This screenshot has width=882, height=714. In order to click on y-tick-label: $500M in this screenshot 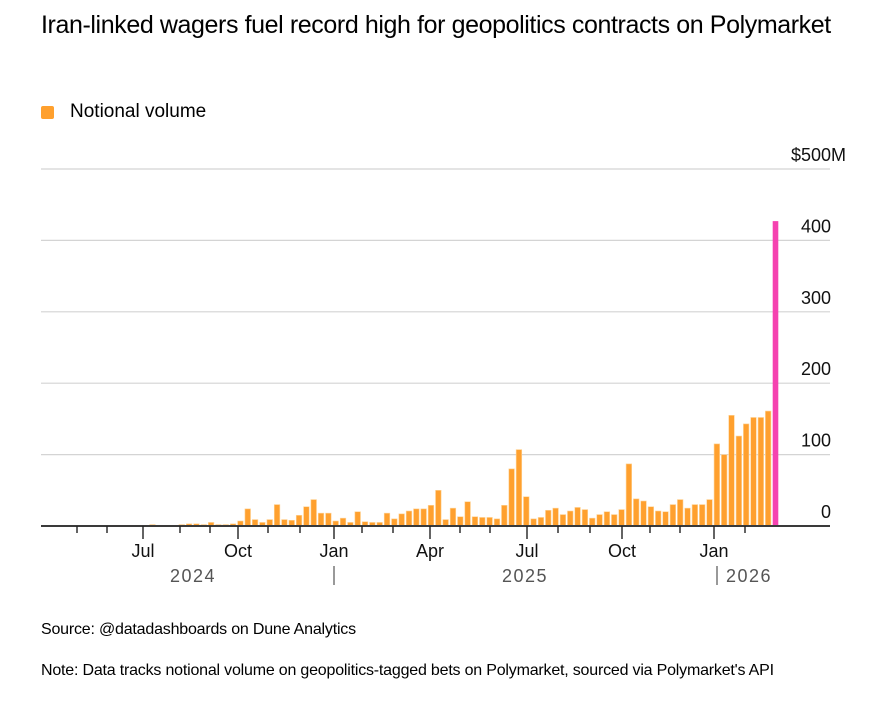, I will do `click(818, 155)`.